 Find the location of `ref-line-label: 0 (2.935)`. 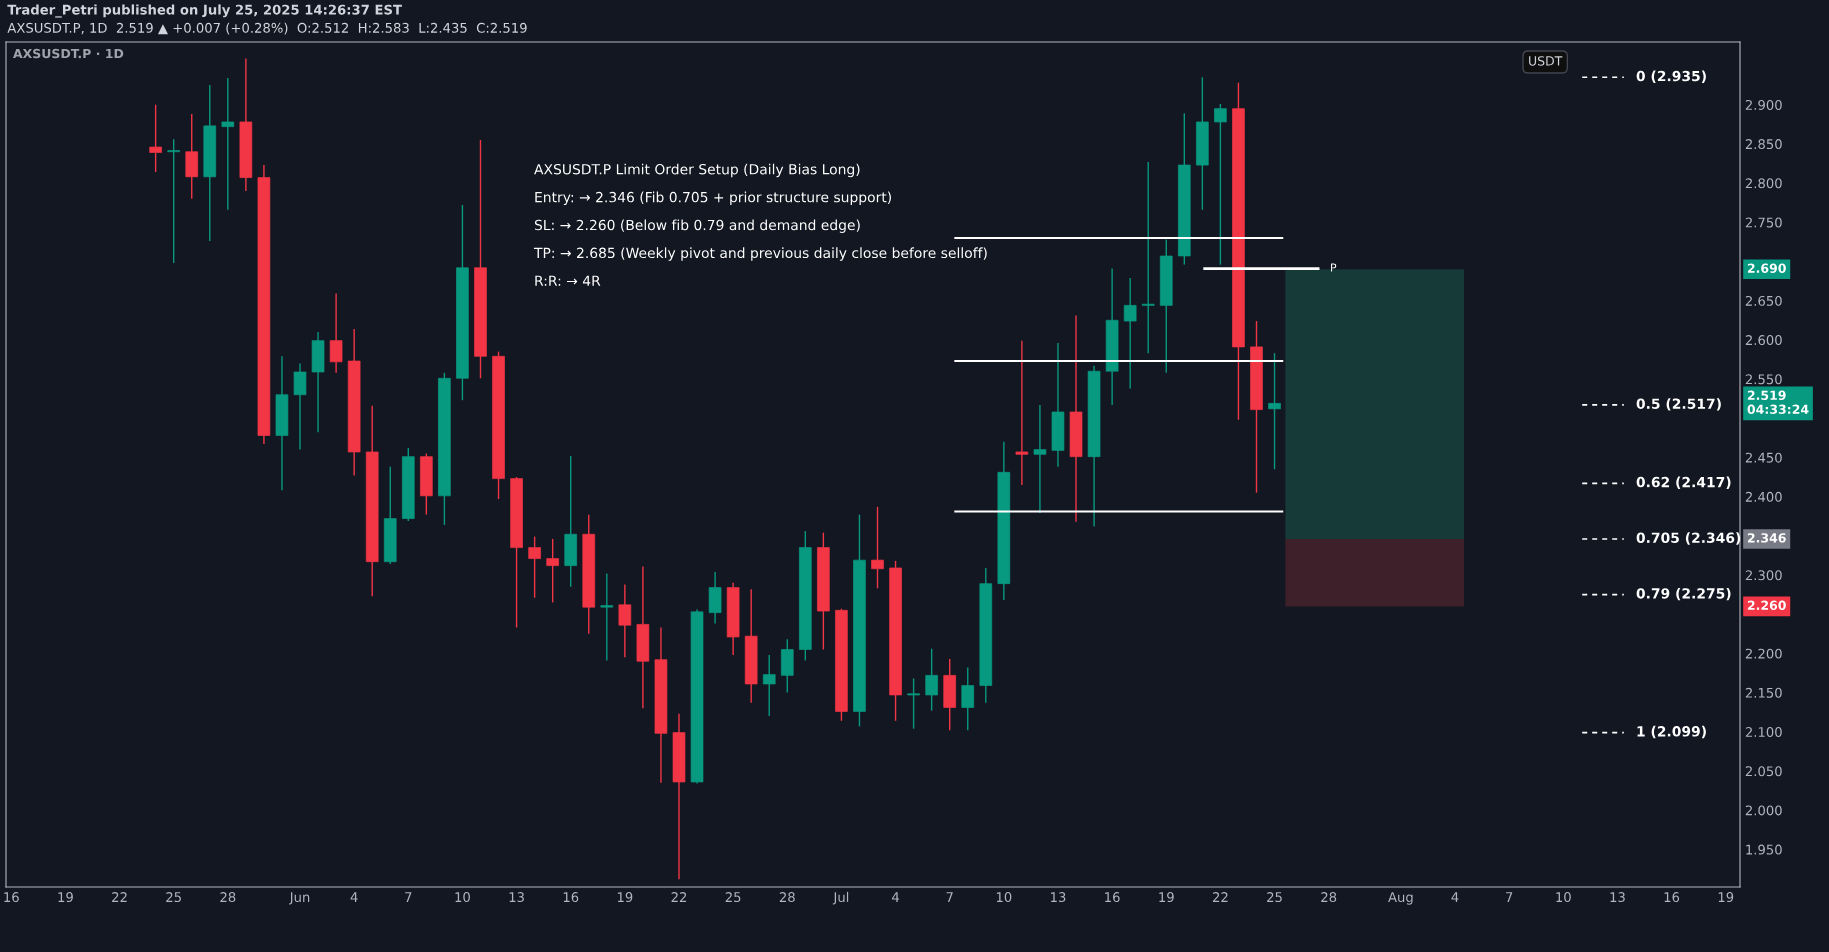

ref-line-label: 0 (2.935) is located at coordinates (1671, 76).